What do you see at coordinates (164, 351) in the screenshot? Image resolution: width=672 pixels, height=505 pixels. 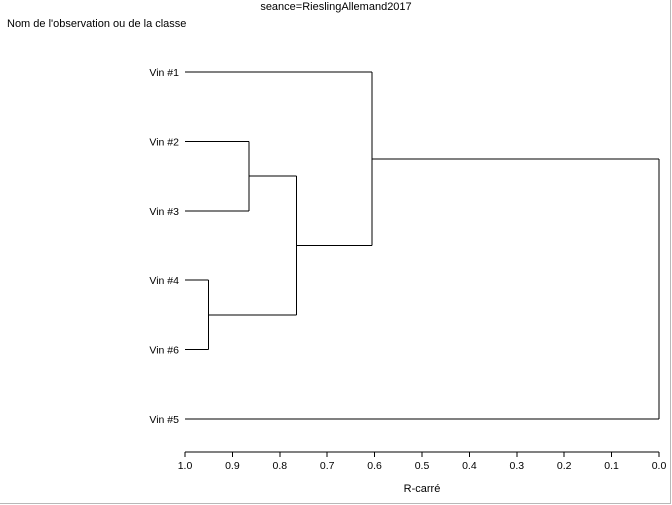 I see `leaf-label-vin-6: Vin #6` at bounding box center [164, 351].